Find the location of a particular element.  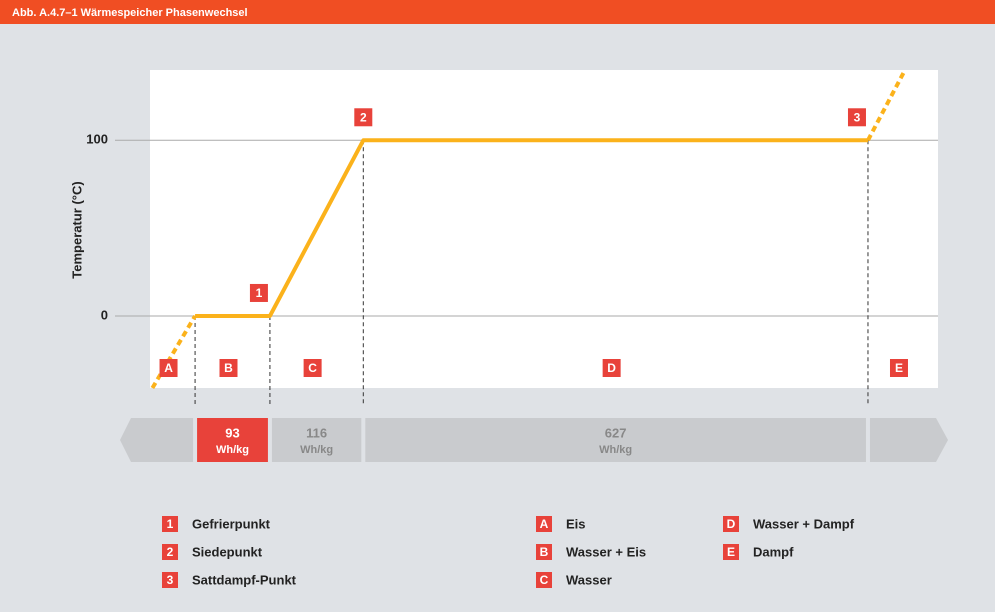

legend-key: E is located at coordinates (731, 552).